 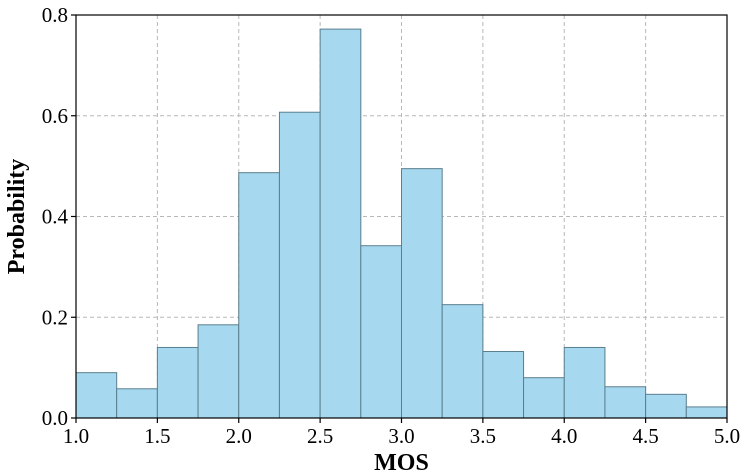 What do you see at coordinates (646, 436) in the screenshot?
I see `x-tick-label: 4.5` at bounding box center [646, 436].